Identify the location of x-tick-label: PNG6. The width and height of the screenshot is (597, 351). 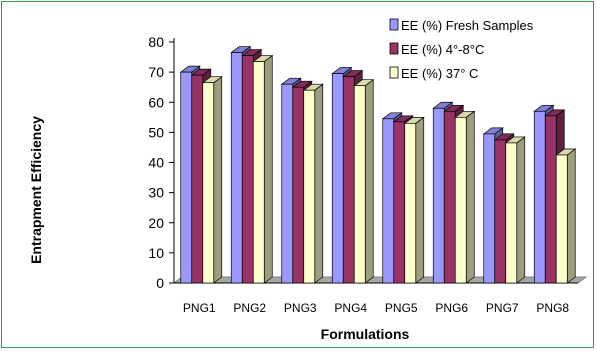
(451, 308).